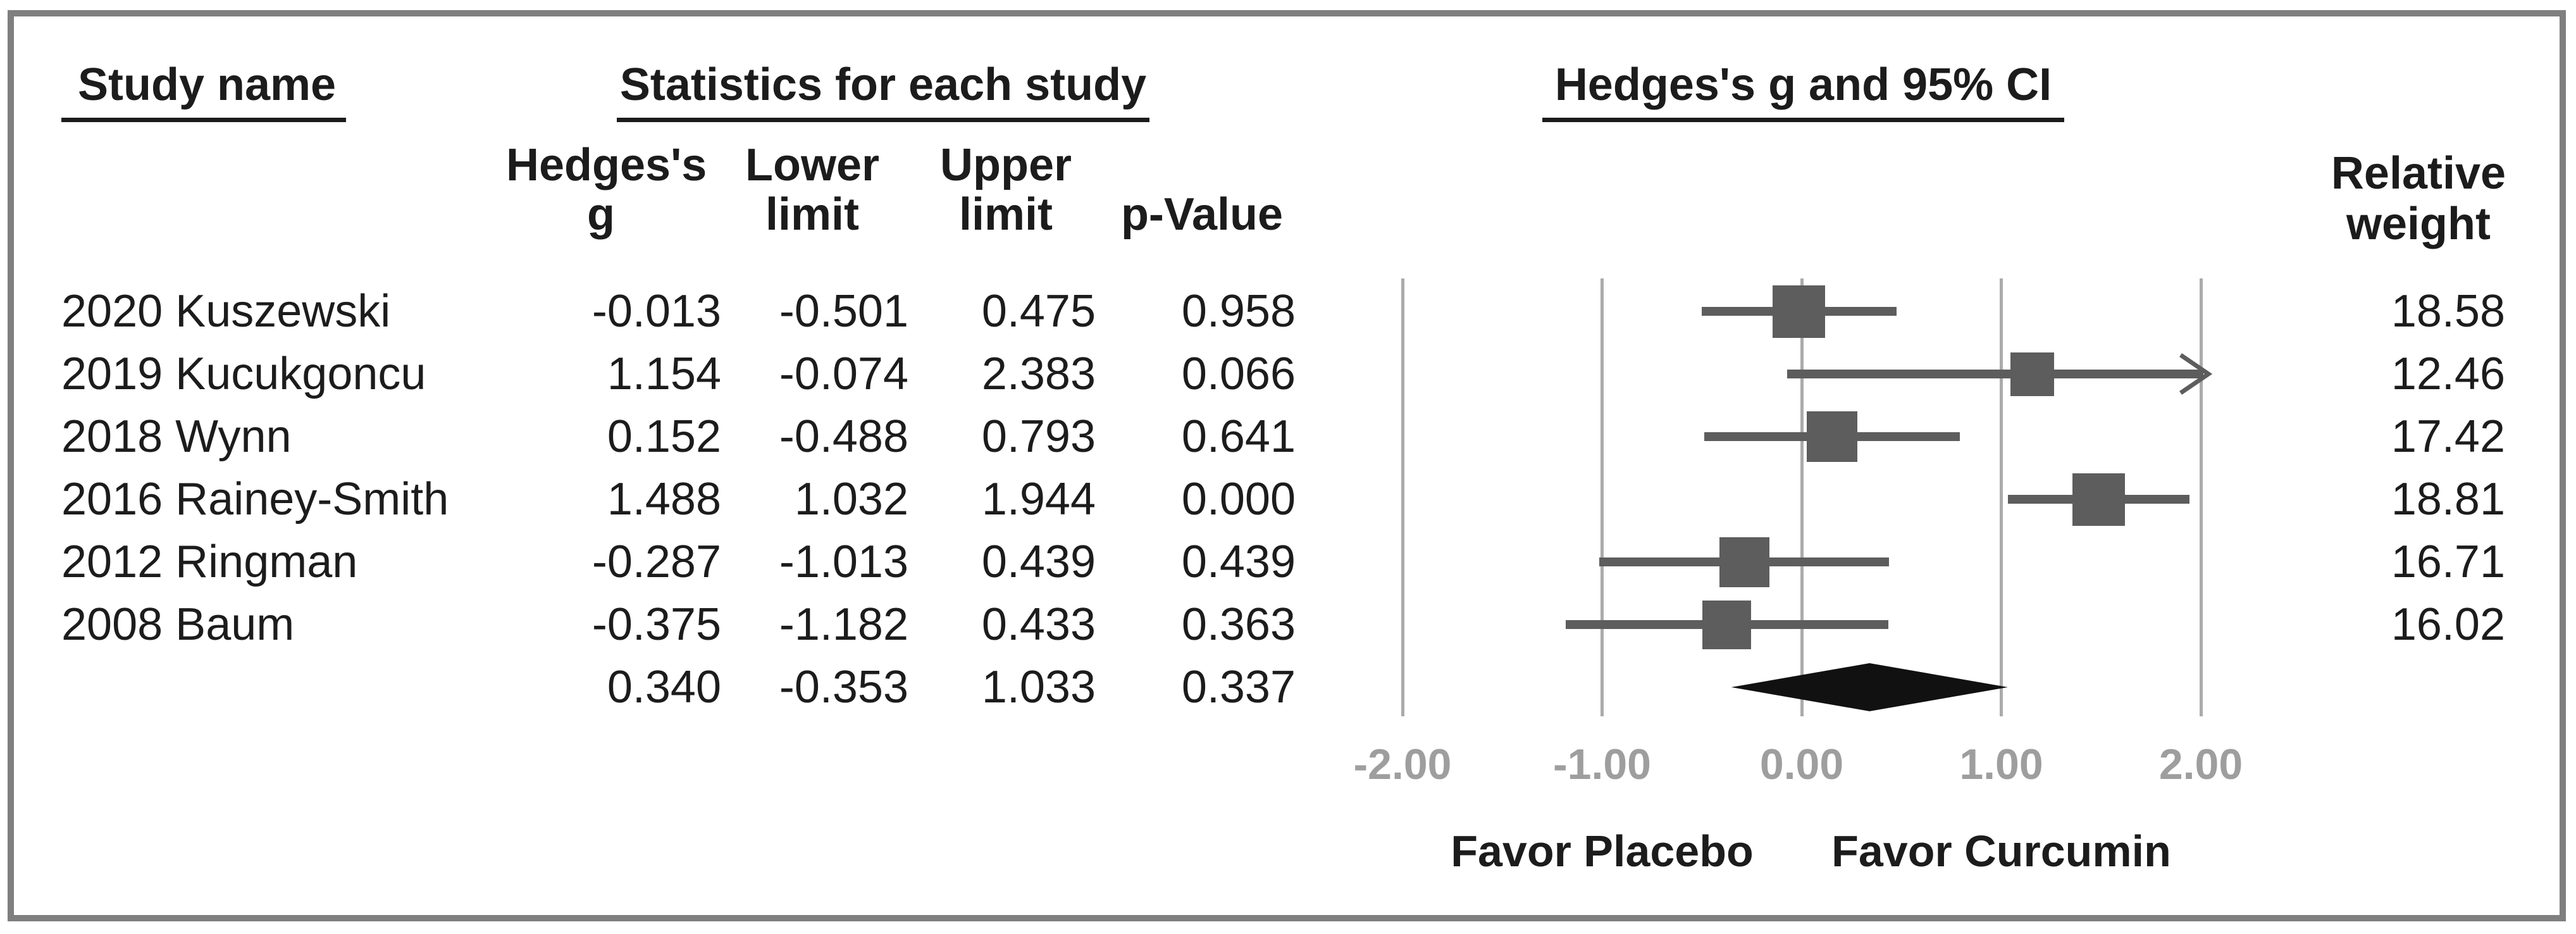 This screenshot has width=2576, height=934. Describe the element at coordinates (664, 499) in the screenshot. I see `stat-hedges-g-value: 1.488` at that location.